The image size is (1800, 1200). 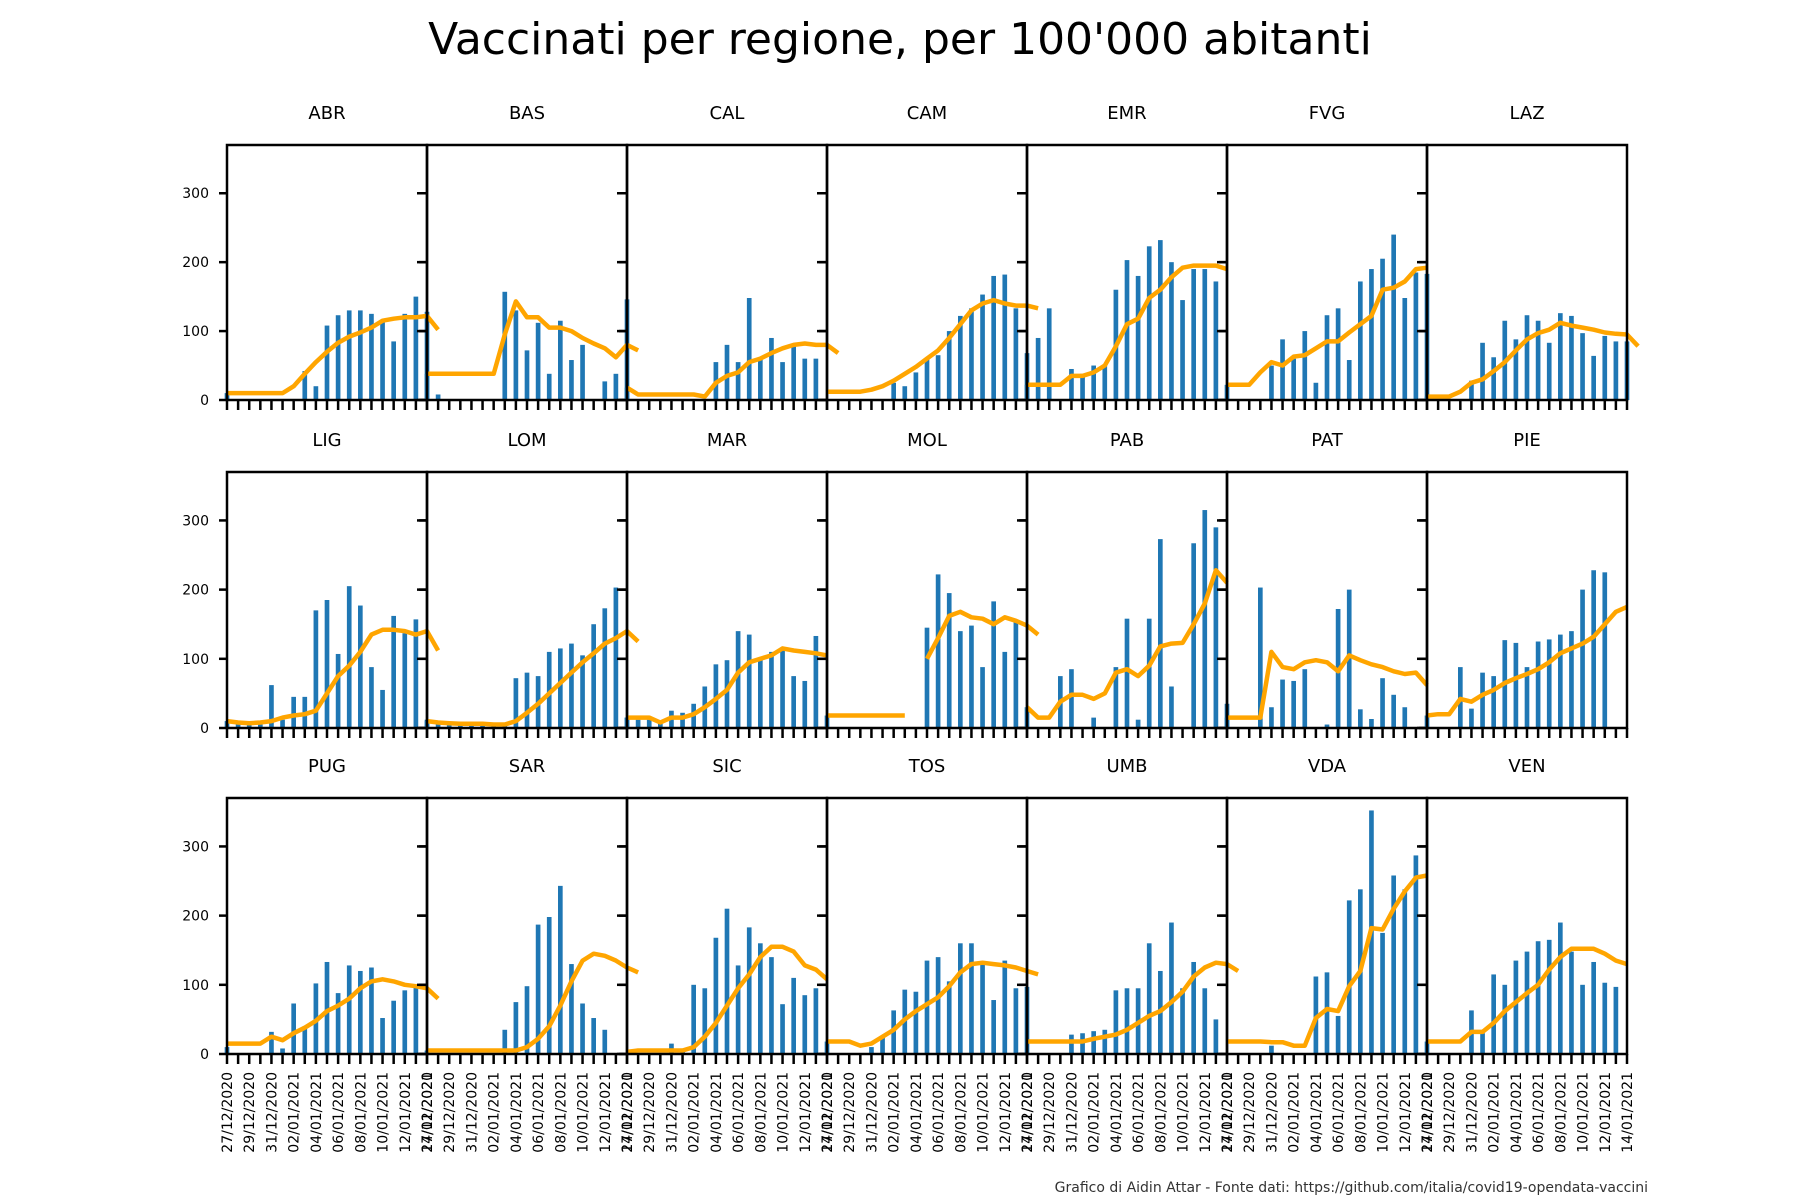 I want to click on panel-title-pat: PAT, so click(x=1327, y=440).